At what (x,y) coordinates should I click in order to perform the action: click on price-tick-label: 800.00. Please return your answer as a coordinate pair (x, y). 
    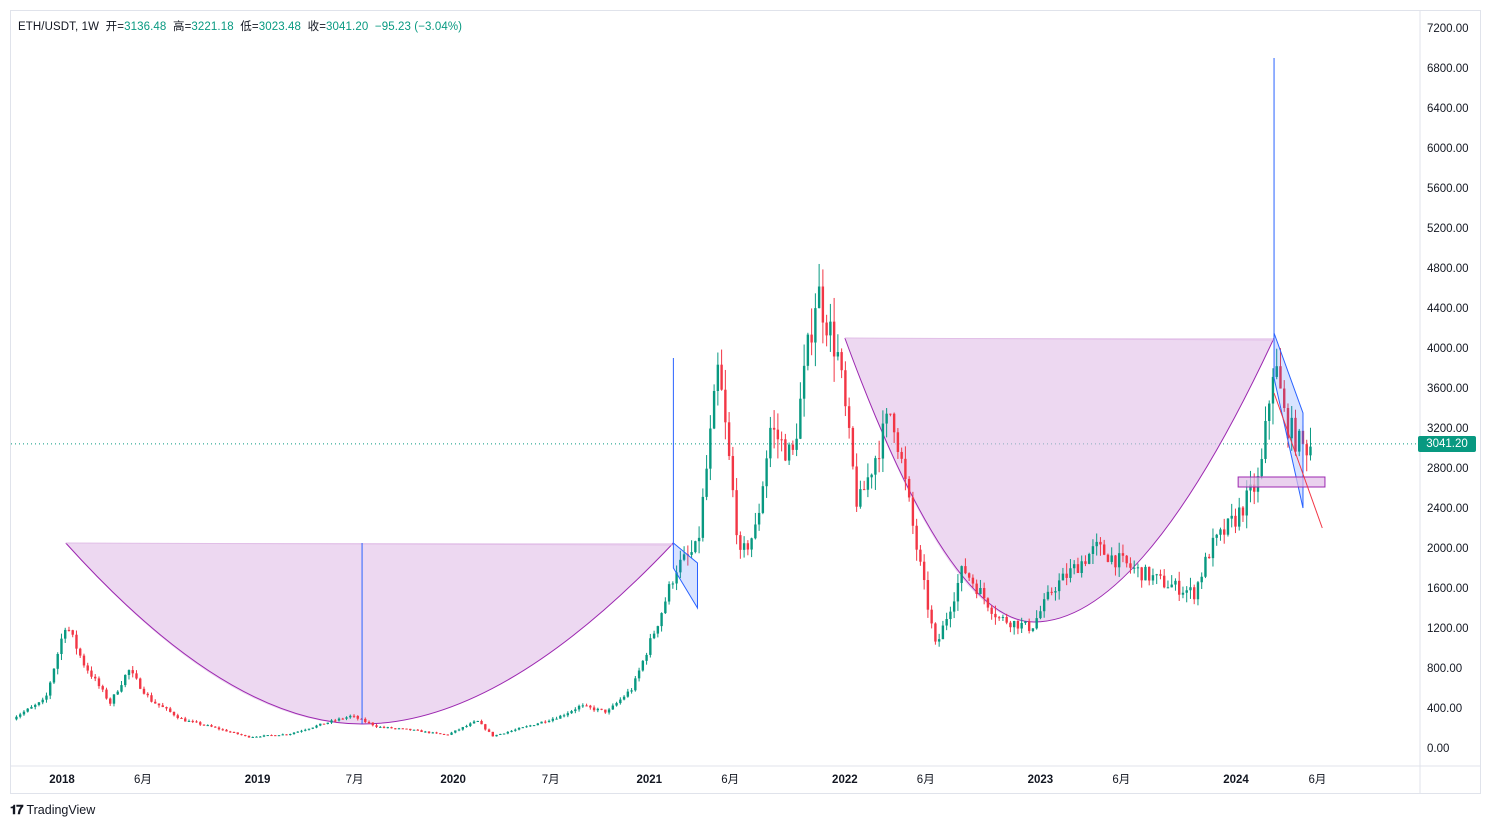
    Looking at the image, I should click on (1444, 669).